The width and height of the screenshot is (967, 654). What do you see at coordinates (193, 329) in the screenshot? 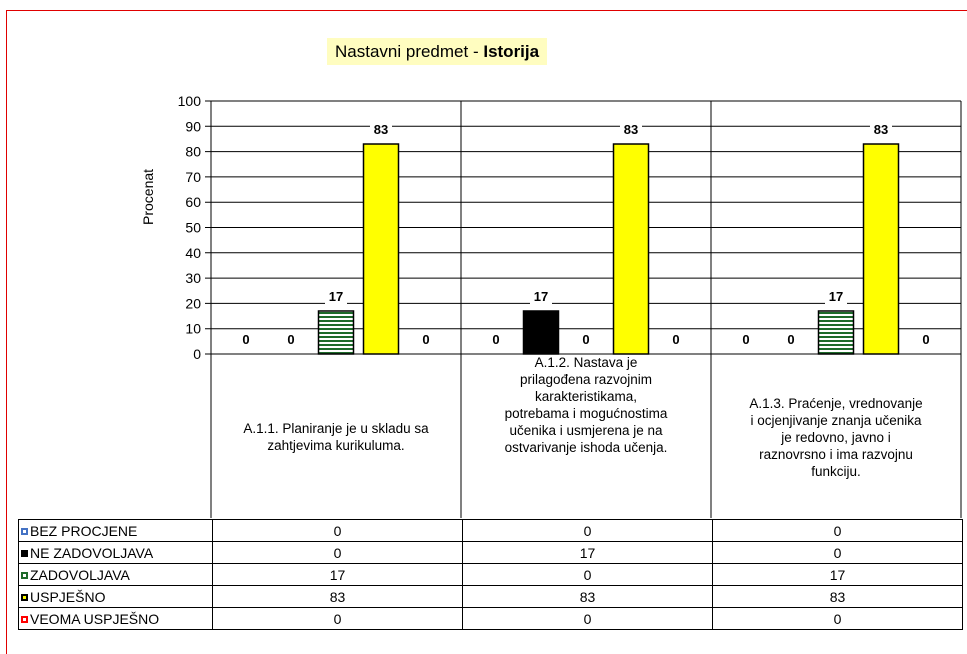
I see `y-tick-label: 10` at bounding box center [193, 329].